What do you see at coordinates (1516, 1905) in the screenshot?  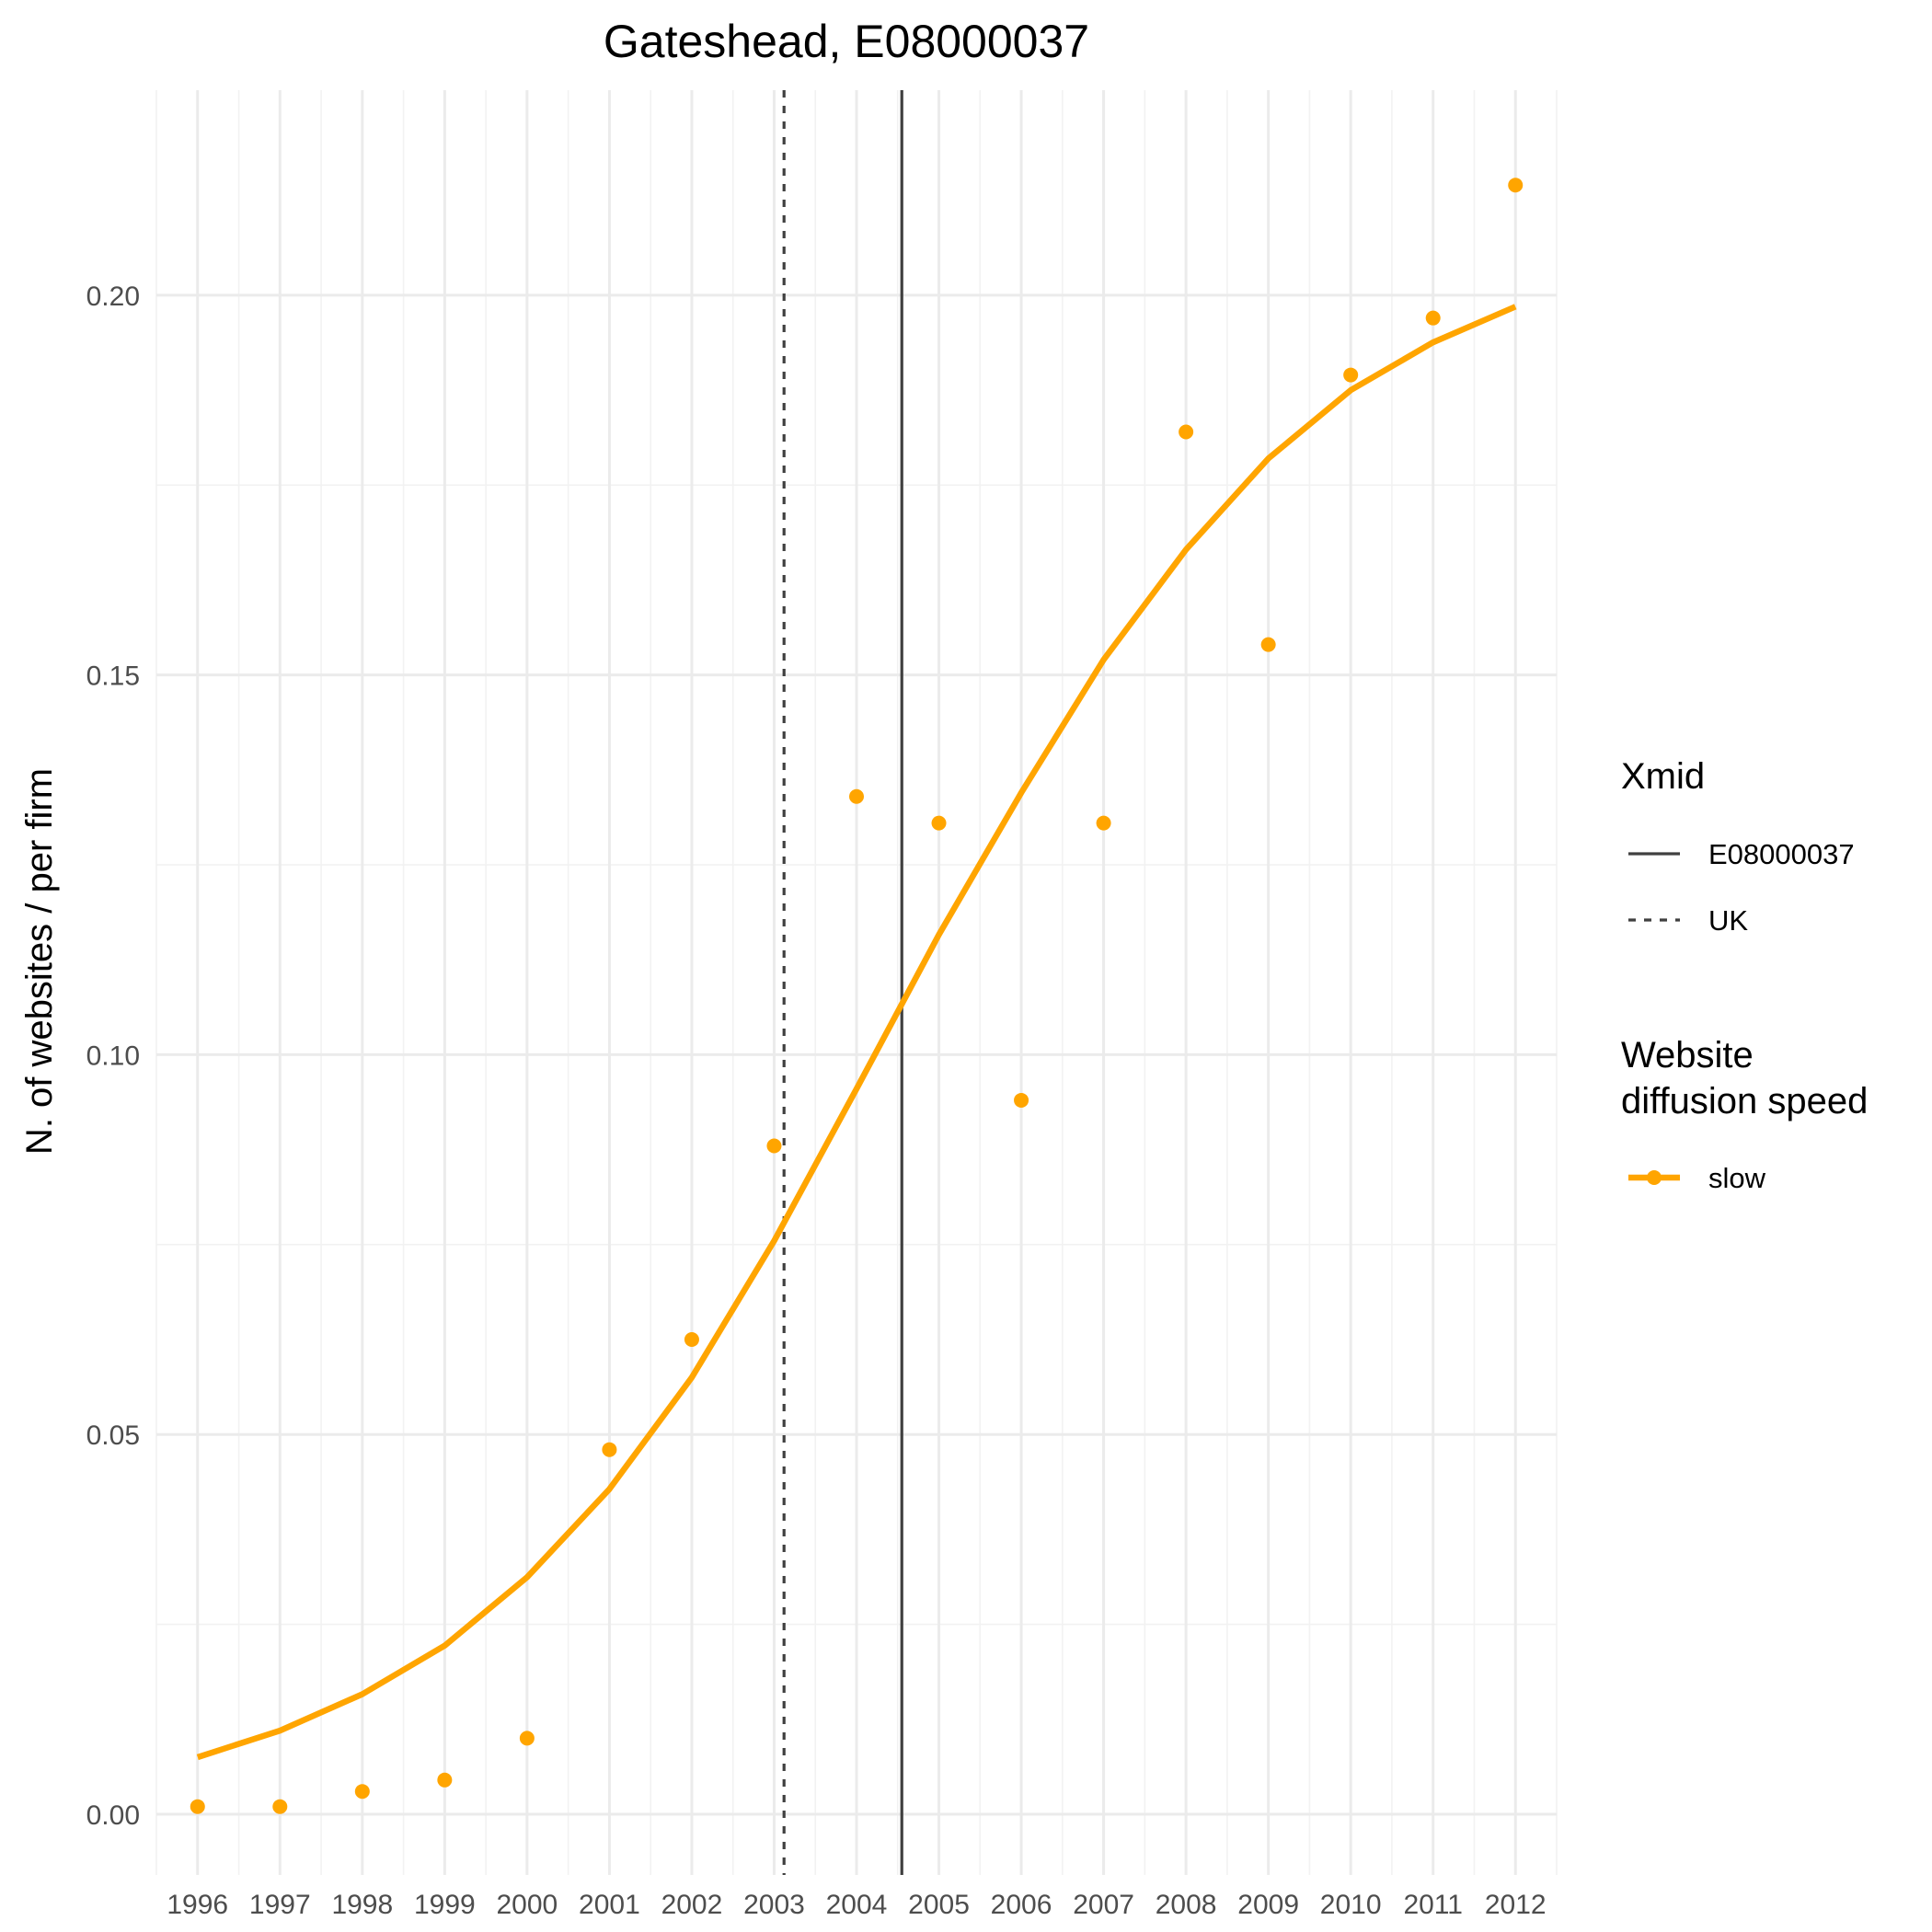 I see `x-tick-label: 2012` at bounding box center [1516, 1905].